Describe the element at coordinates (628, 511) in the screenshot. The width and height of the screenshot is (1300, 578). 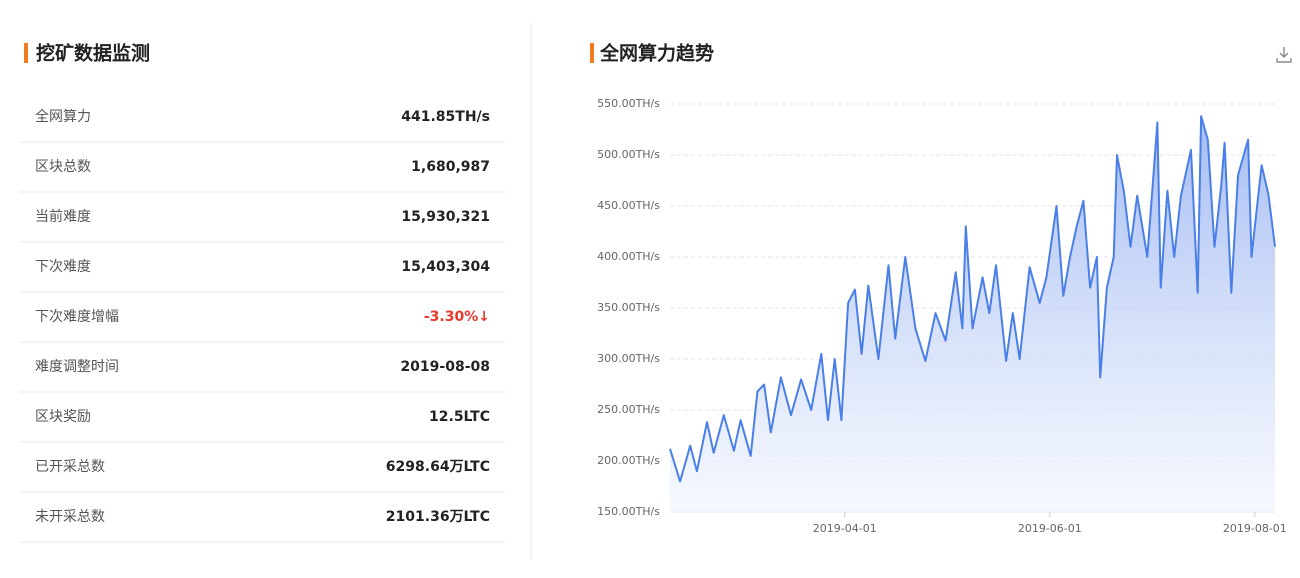
I see `y-tick-label: 150.00TH/s` at that location.